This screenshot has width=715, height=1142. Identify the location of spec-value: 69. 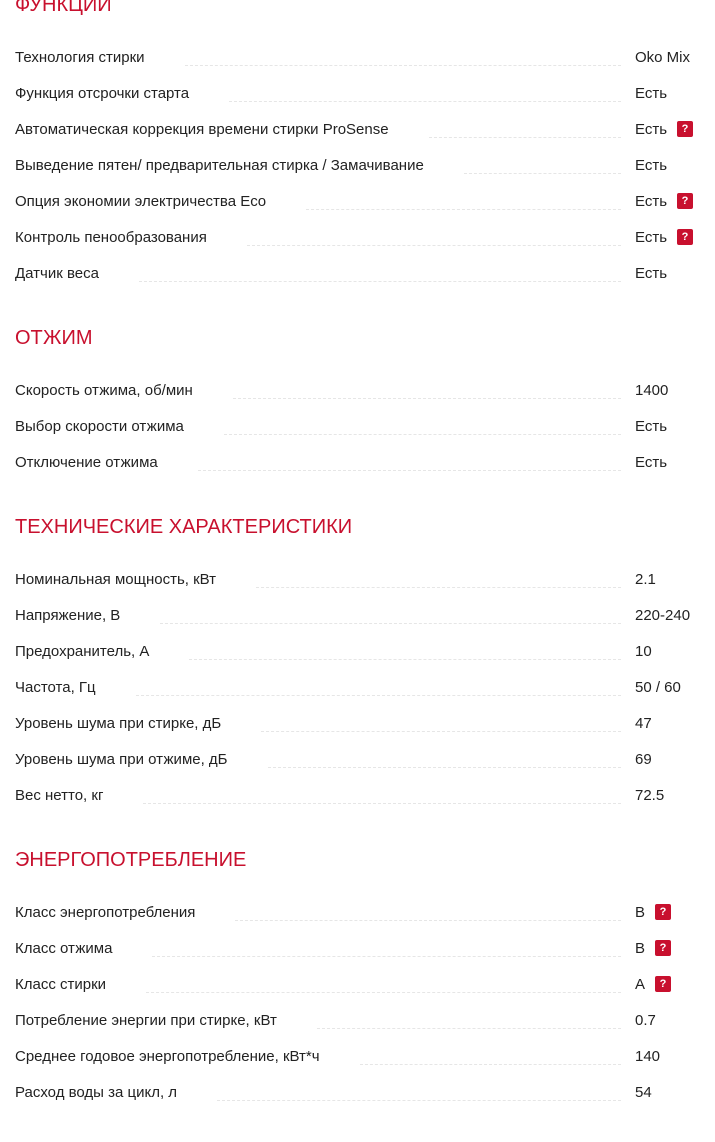
(643, 759).